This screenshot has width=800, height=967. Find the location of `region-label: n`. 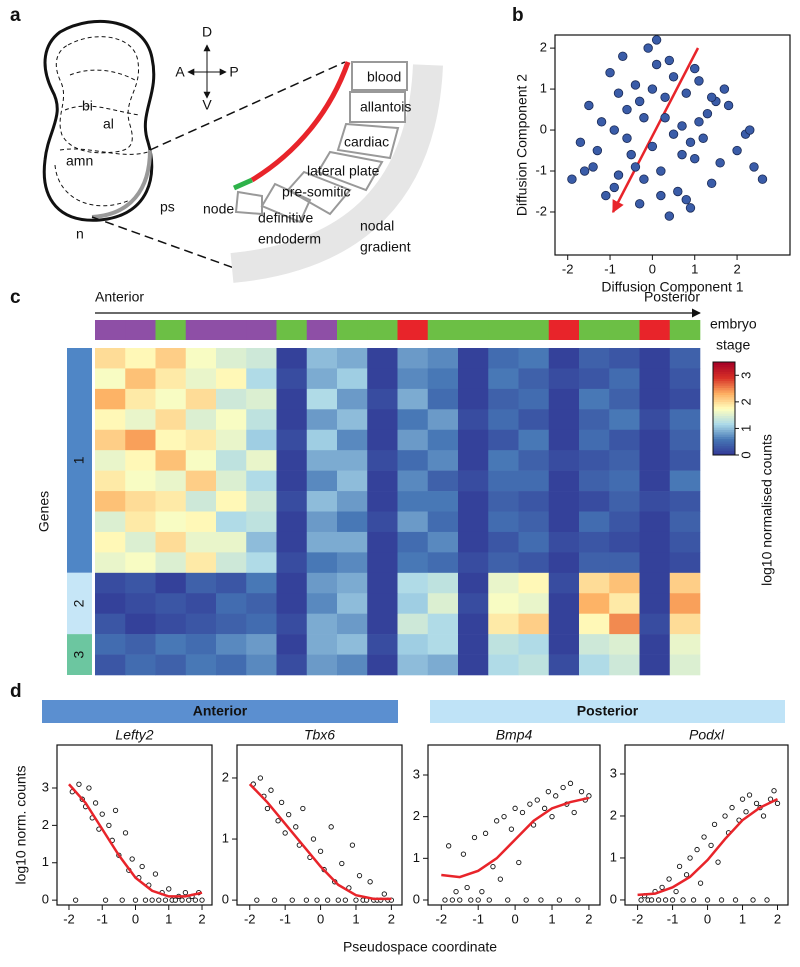

region-label: n is located at coordinates (80, 234).